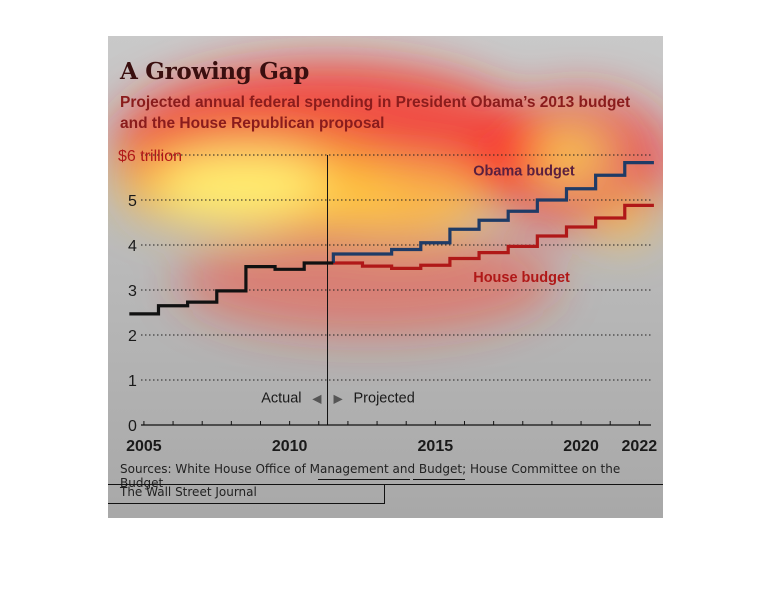  I want to click on x-tick-label: 2022, so click(640, 446).